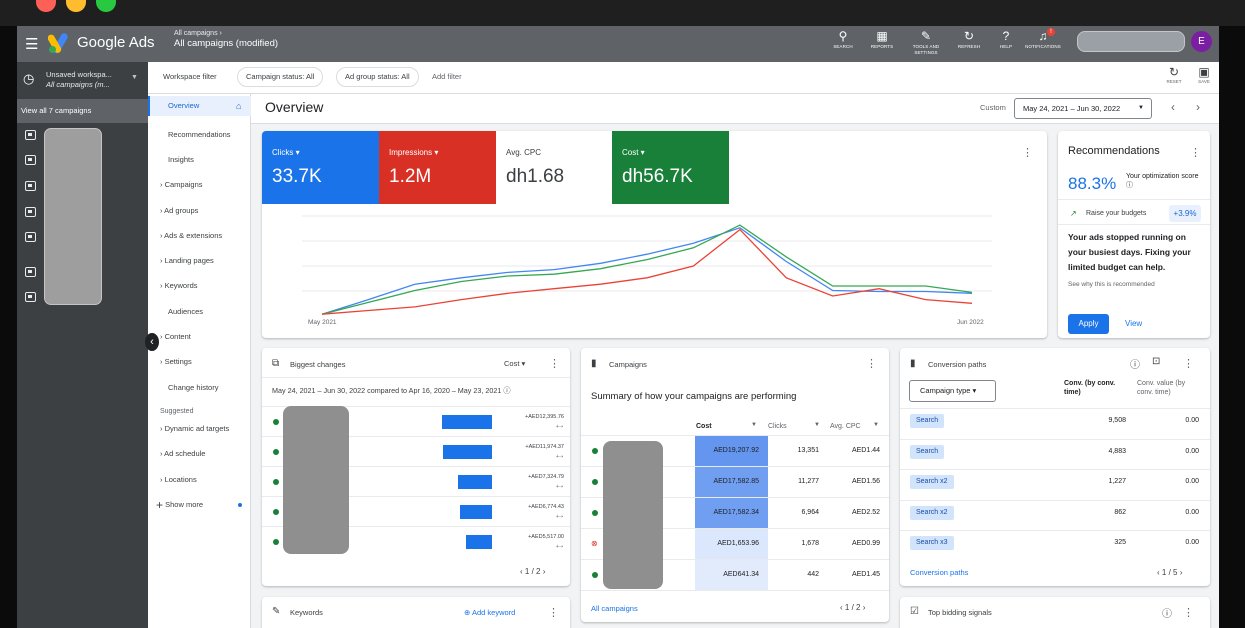 This screenshot has height=628, width=1245. What do you see at coordinates (76, 6) in the screenshot?
I see `minimize-window-button` at bounding box center [76, 6].